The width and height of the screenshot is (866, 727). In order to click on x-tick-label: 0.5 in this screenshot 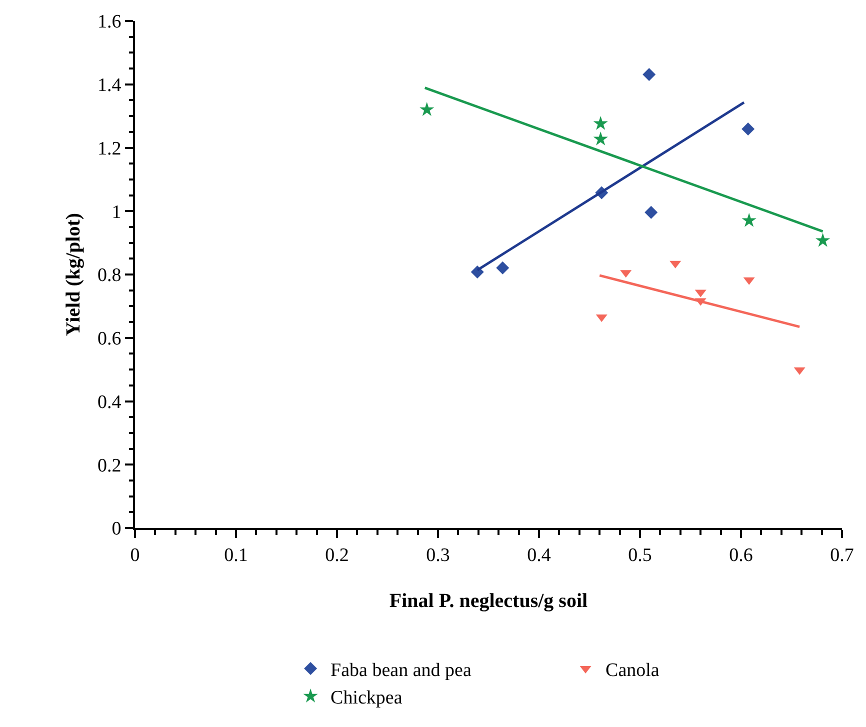, I will do `click(640, 555)`.